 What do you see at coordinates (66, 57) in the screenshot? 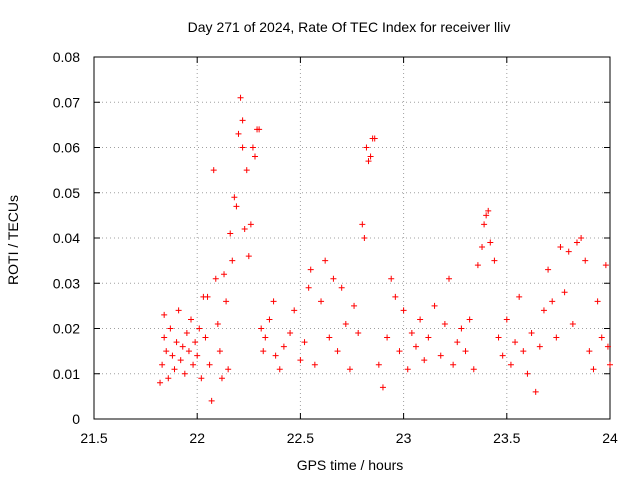
I see `y-tick-label: 0.08` at bounding box center [66, 57].